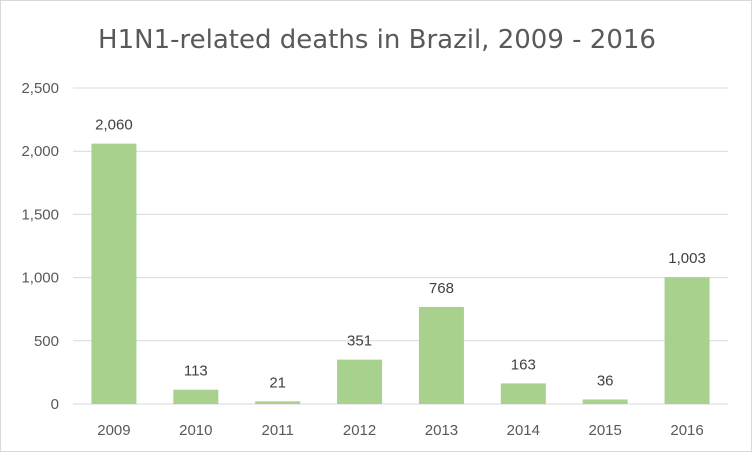 The image size is (752, 453). Describe the element at coordinates (277, 382) in the screenshot. I see `data-label: 21` at that location.